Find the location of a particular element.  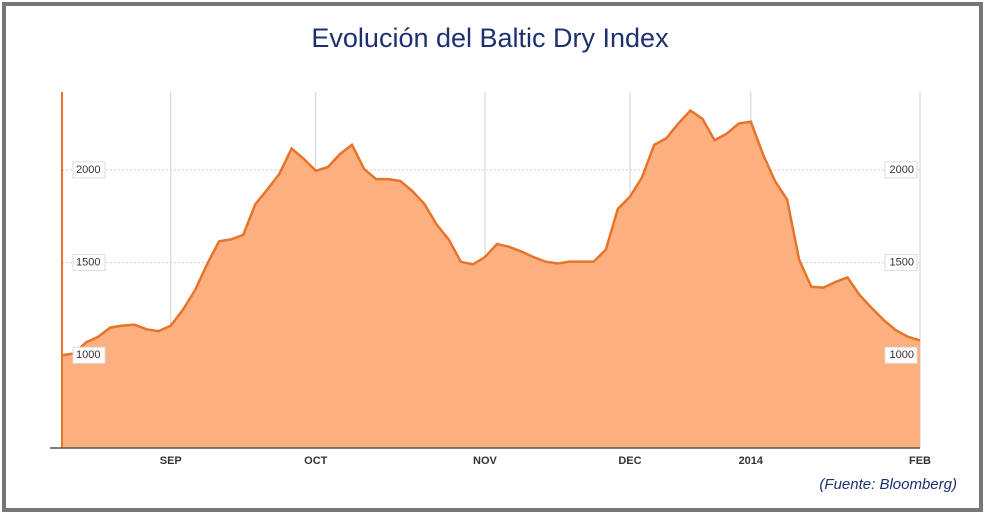

x-tick-label: FEB is located at coordinates (920, 461).